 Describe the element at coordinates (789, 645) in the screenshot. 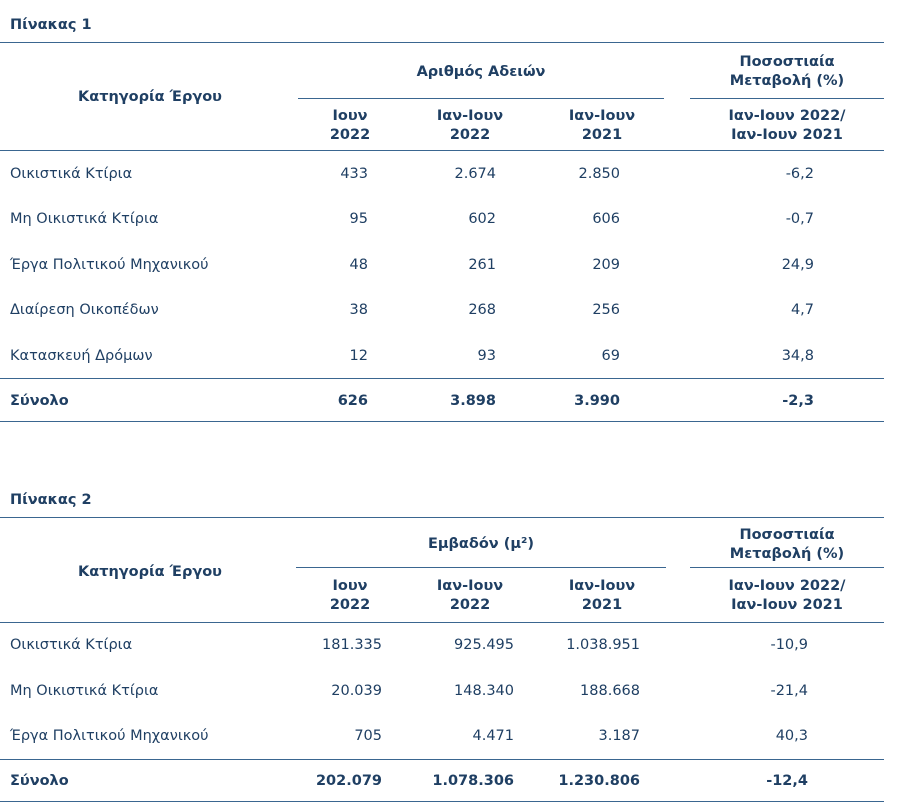

I see `table-cell: -10,9` at that location.